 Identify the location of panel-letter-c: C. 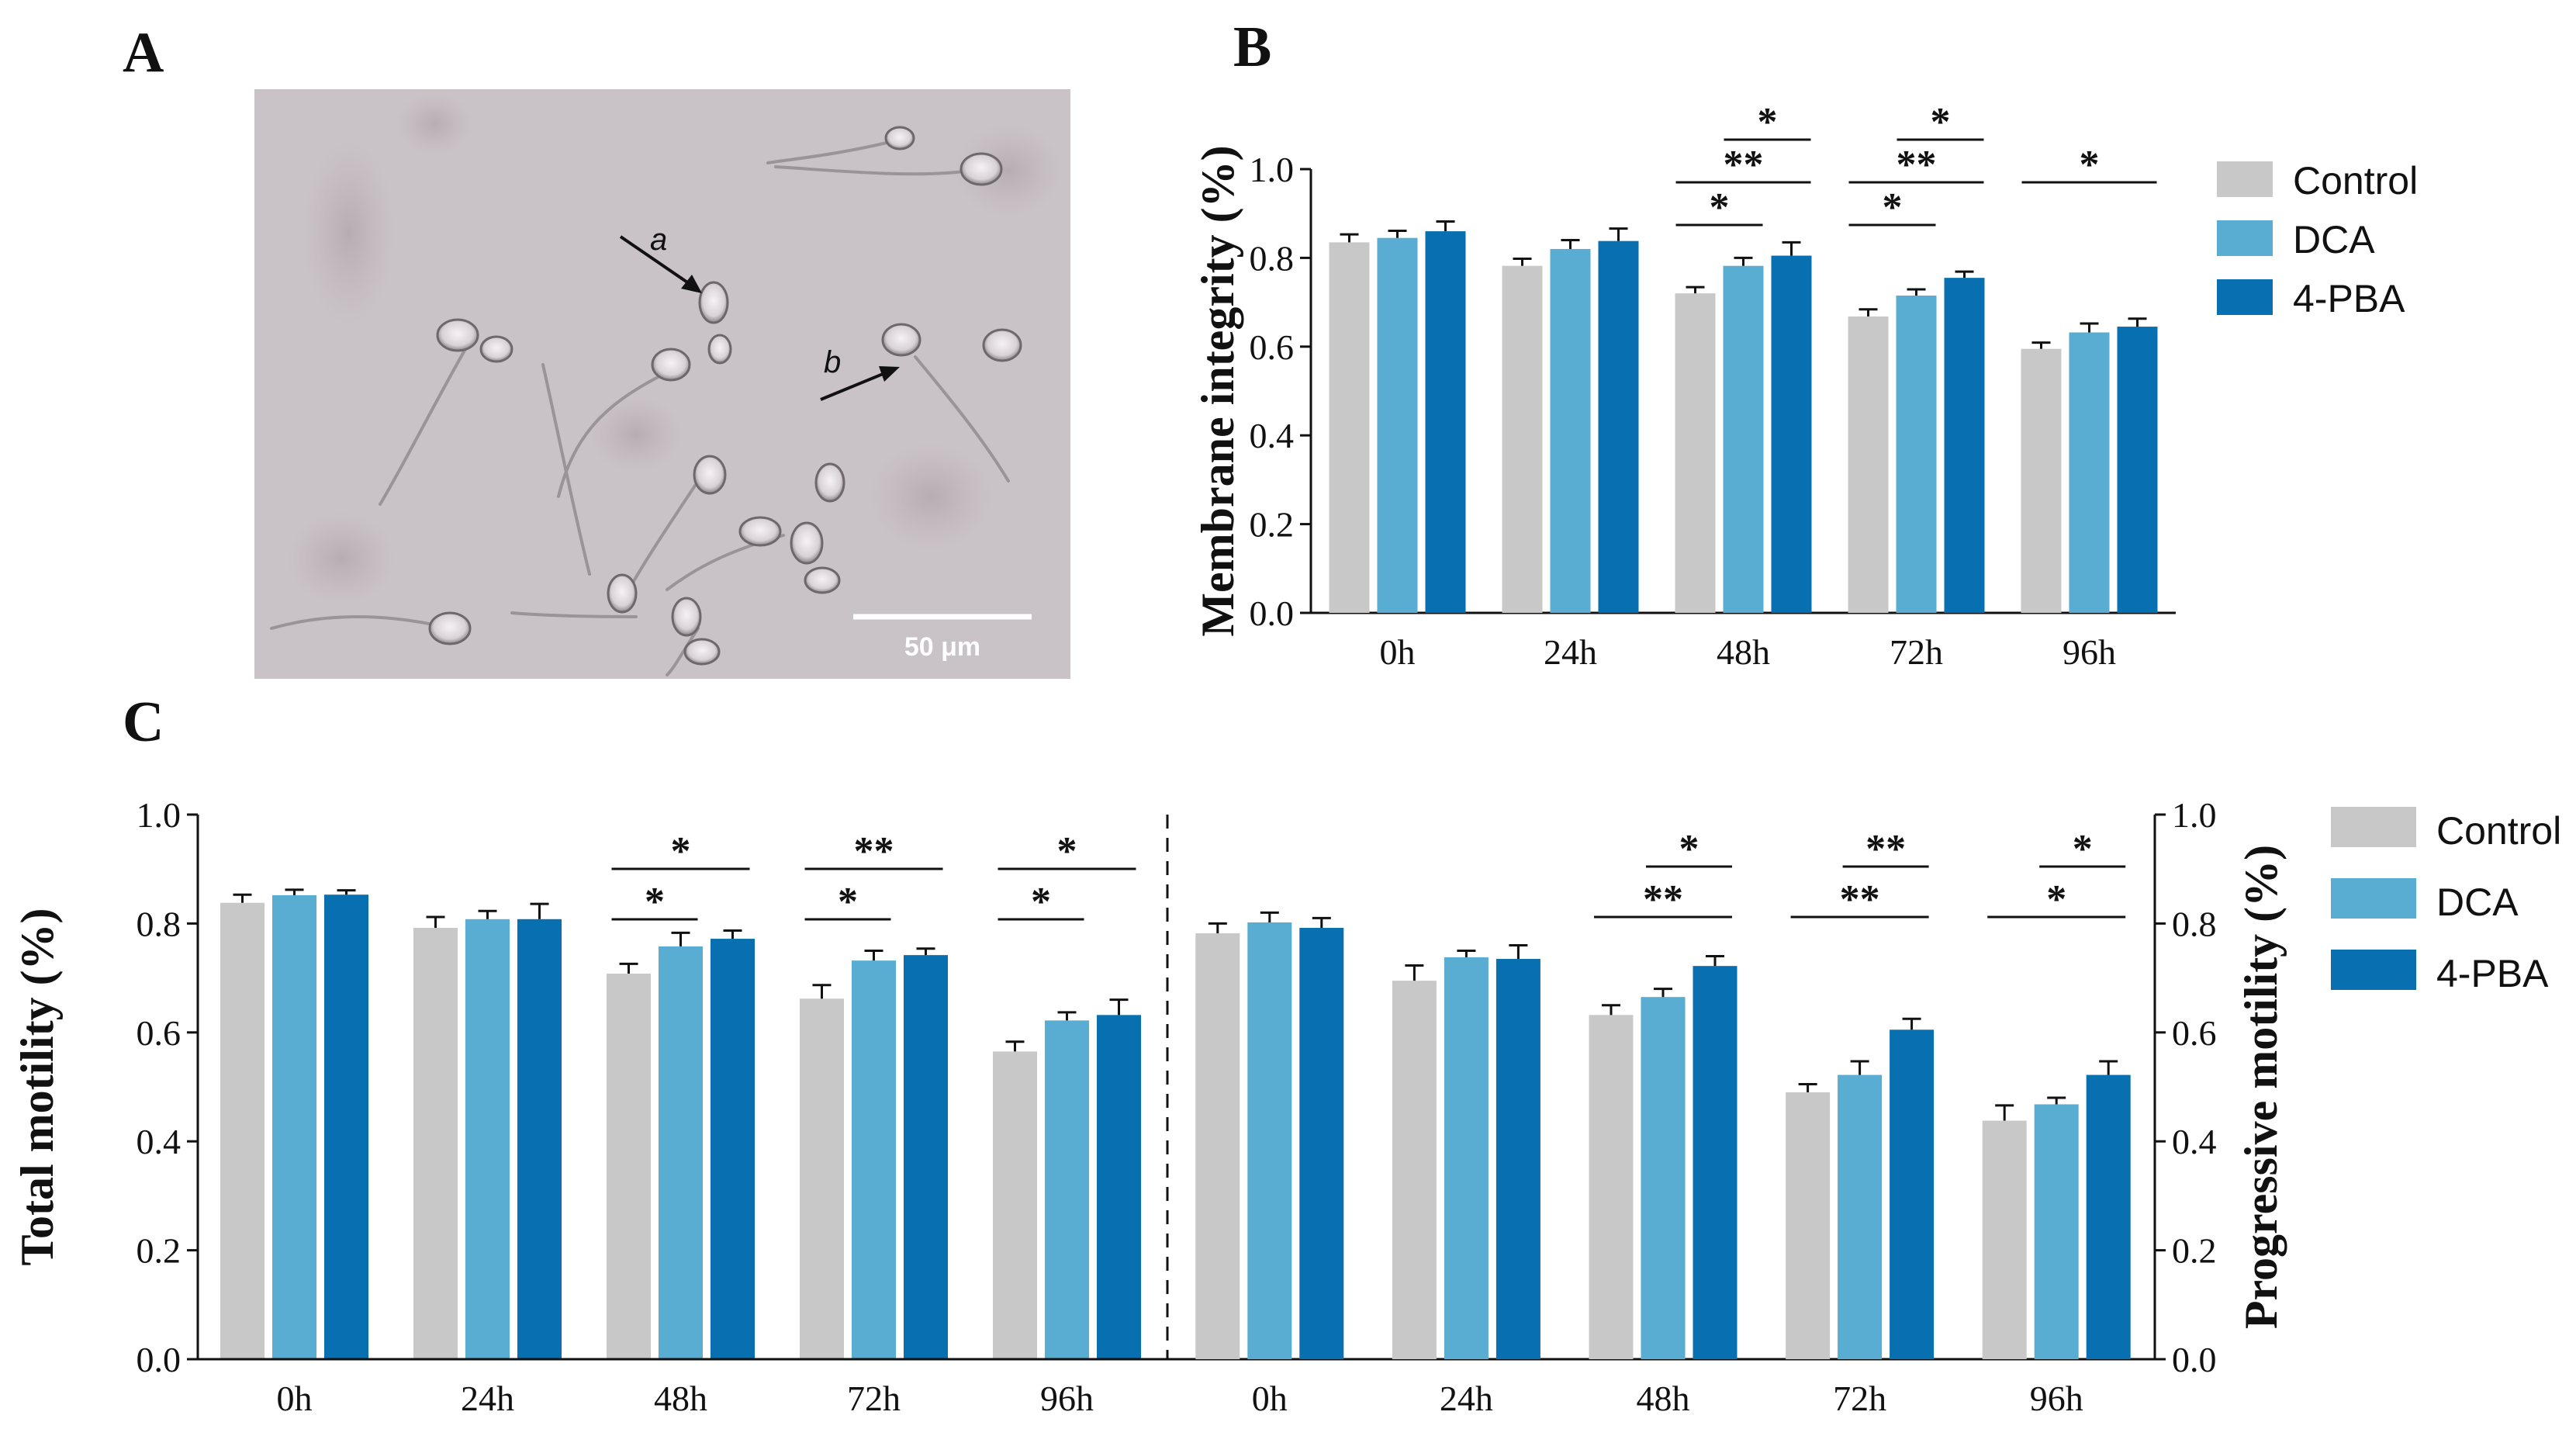
(143, 722).